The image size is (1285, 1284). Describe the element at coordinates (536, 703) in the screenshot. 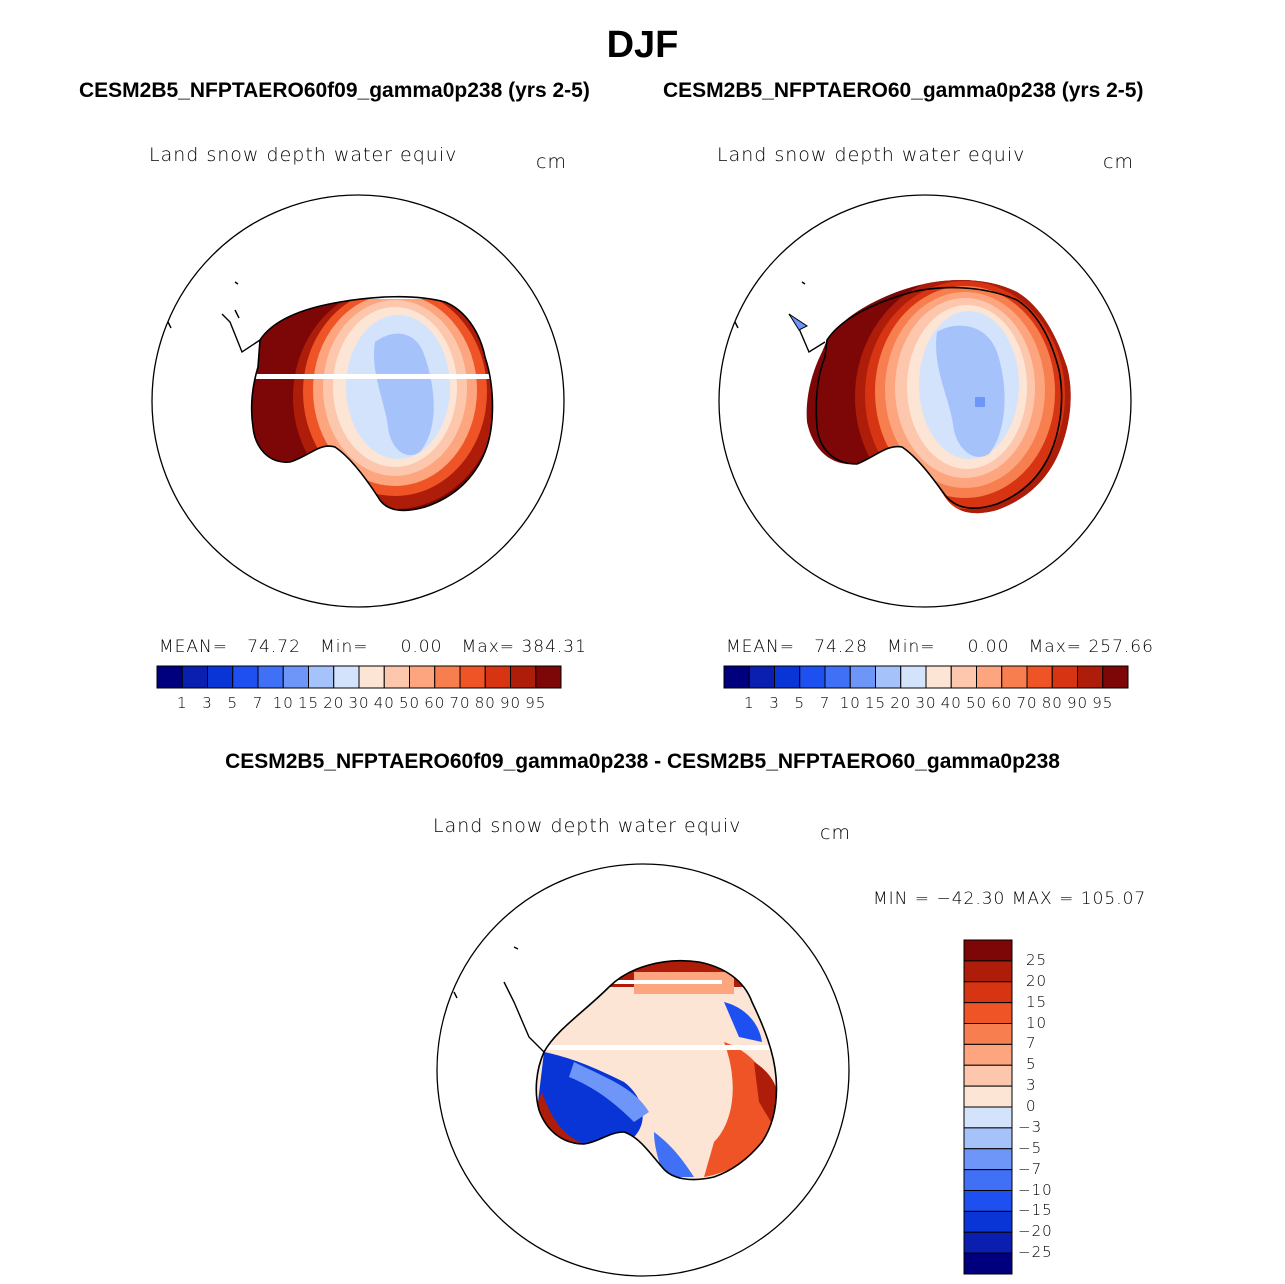

I see `colorbar-tick-label: 95` at that location.